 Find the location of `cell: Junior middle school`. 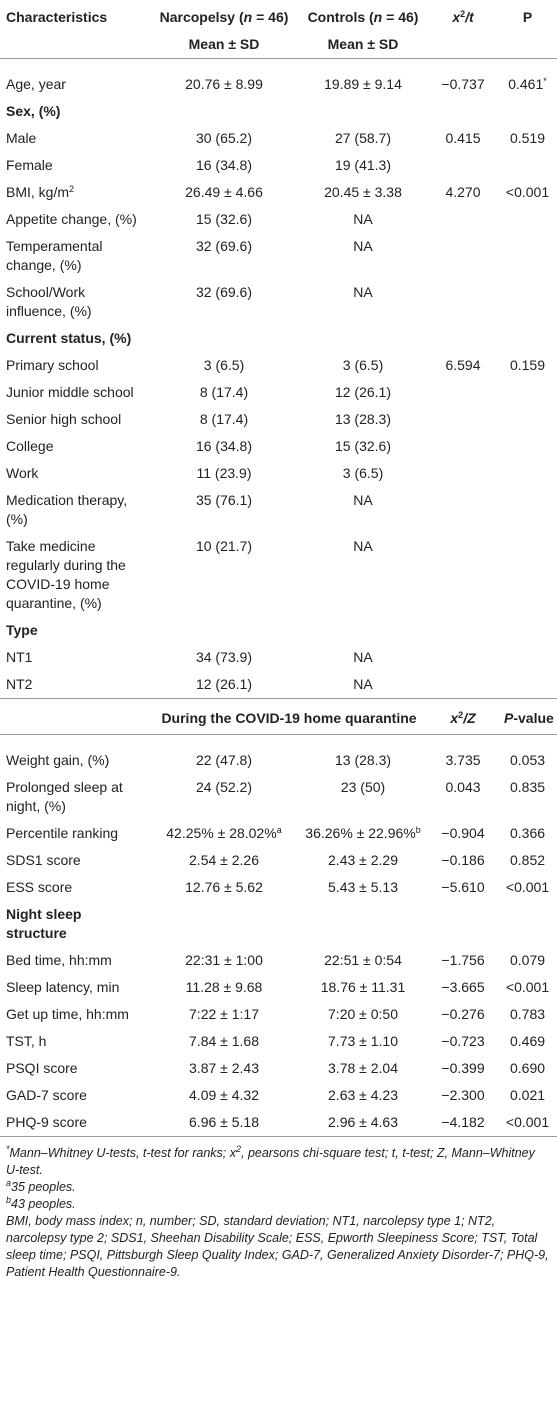

cell: Junior middle school is located at coordinates (70, 392).